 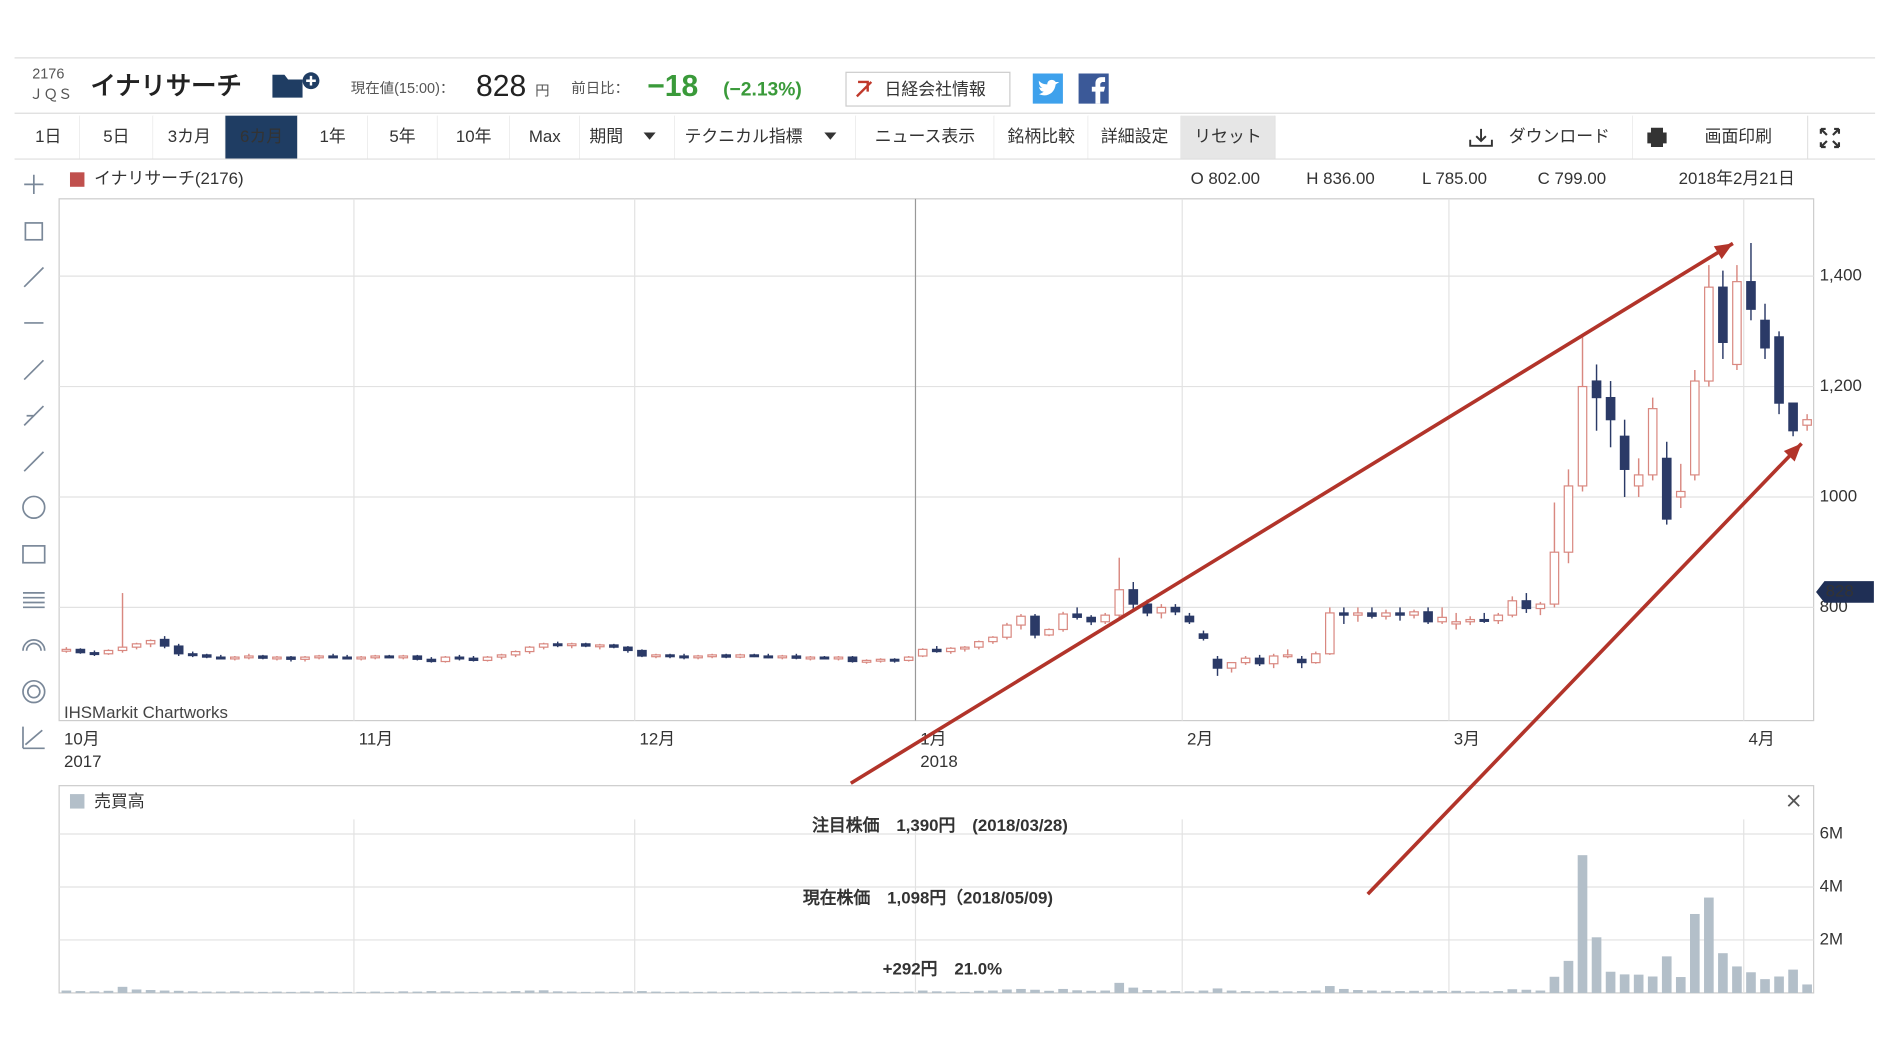 I want to click on print-icon, so click(x=1657, y=137).